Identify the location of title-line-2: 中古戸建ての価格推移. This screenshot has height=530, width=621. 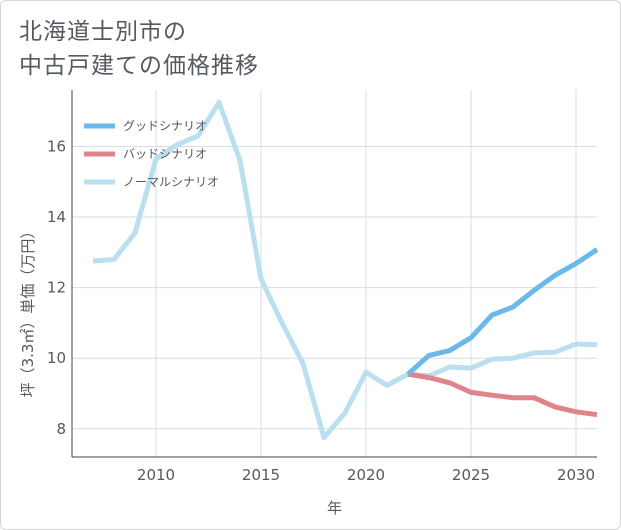
(139, 66).